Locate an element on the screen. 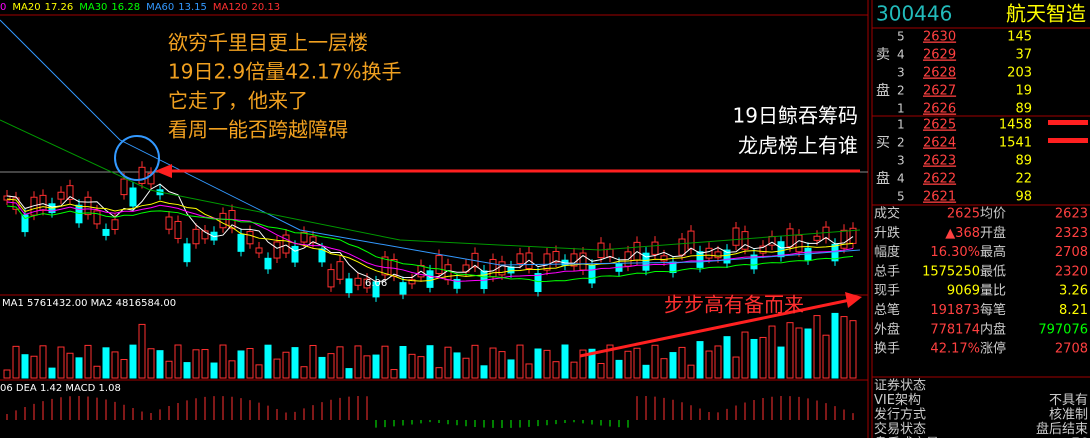 The height and width of the screenshot is (438, 1090). stat-label: 幅度 is located at coordinates (887, 252).